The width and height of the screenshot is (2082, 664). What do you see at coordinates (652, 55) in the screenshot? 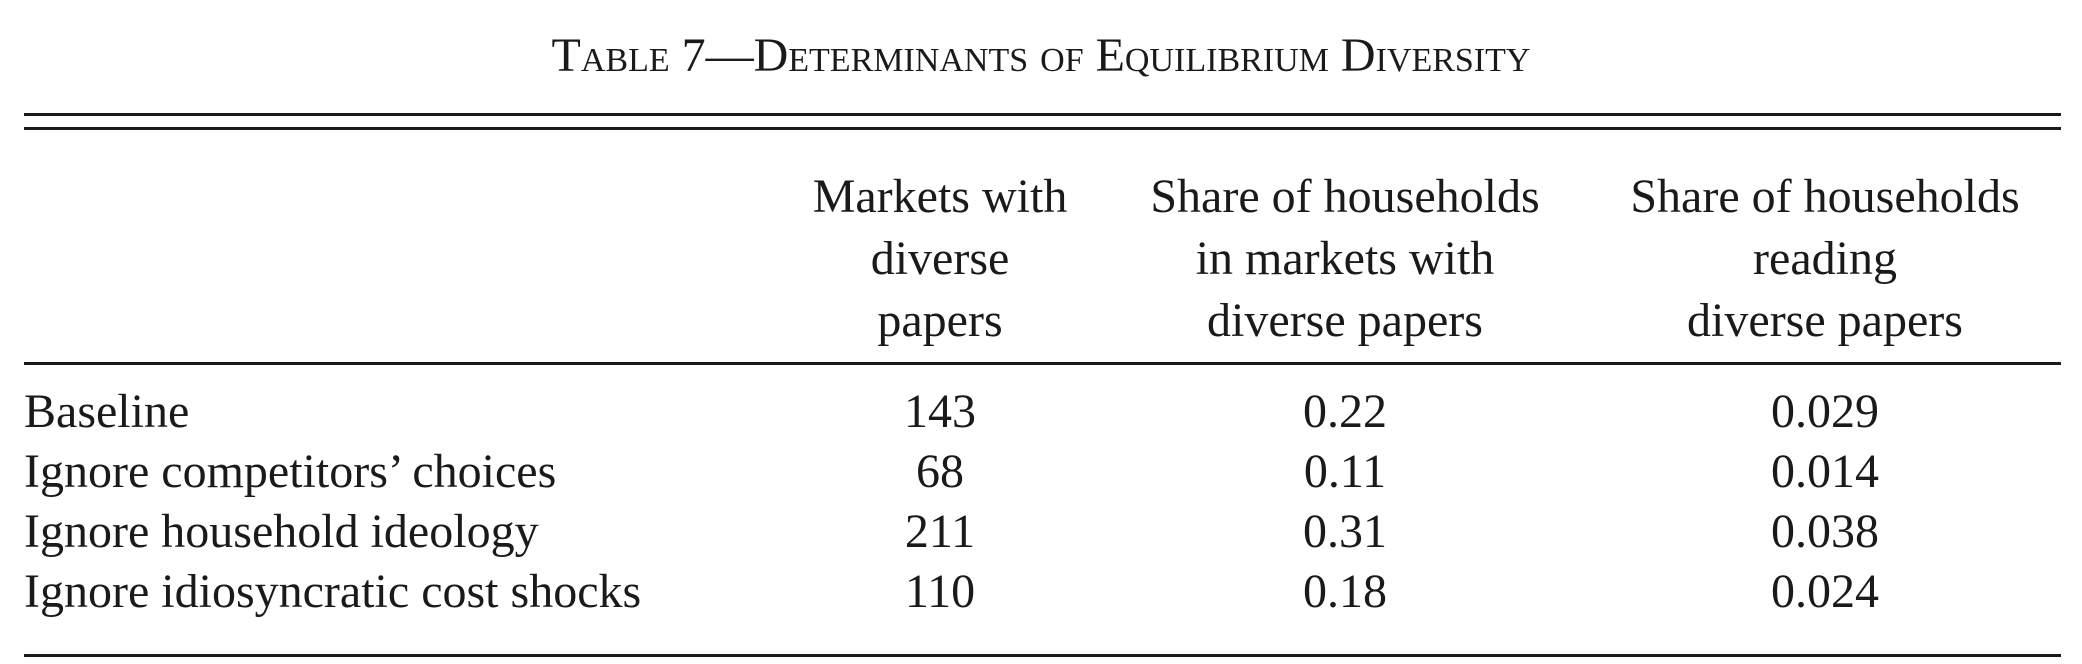
I see `table-number: Table 7—` at bounding box center [652, 55].